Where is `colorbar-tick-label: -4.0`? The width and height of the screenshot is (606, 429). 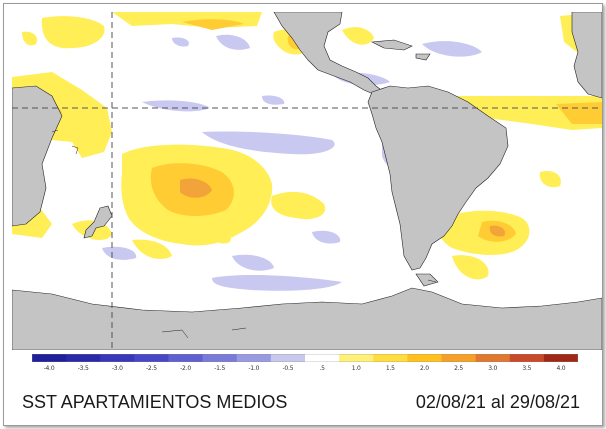
colorbar-tick-label: -4.0 is located at coordinates (49, 368).